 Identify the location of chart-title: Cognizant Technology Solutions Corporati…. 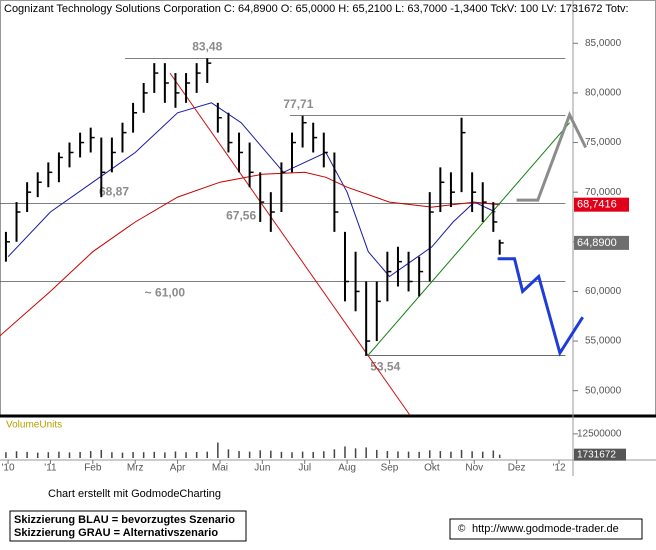
(316, 9).